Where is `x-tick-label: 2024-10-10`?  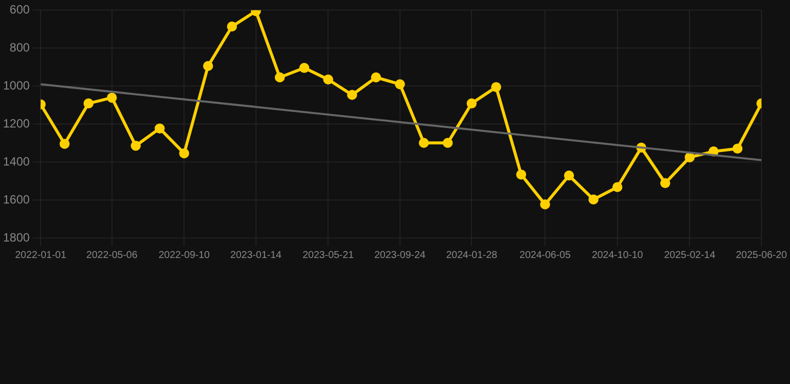
x-tick-label: 2024-10-10 is located at coordinates (618, 255).